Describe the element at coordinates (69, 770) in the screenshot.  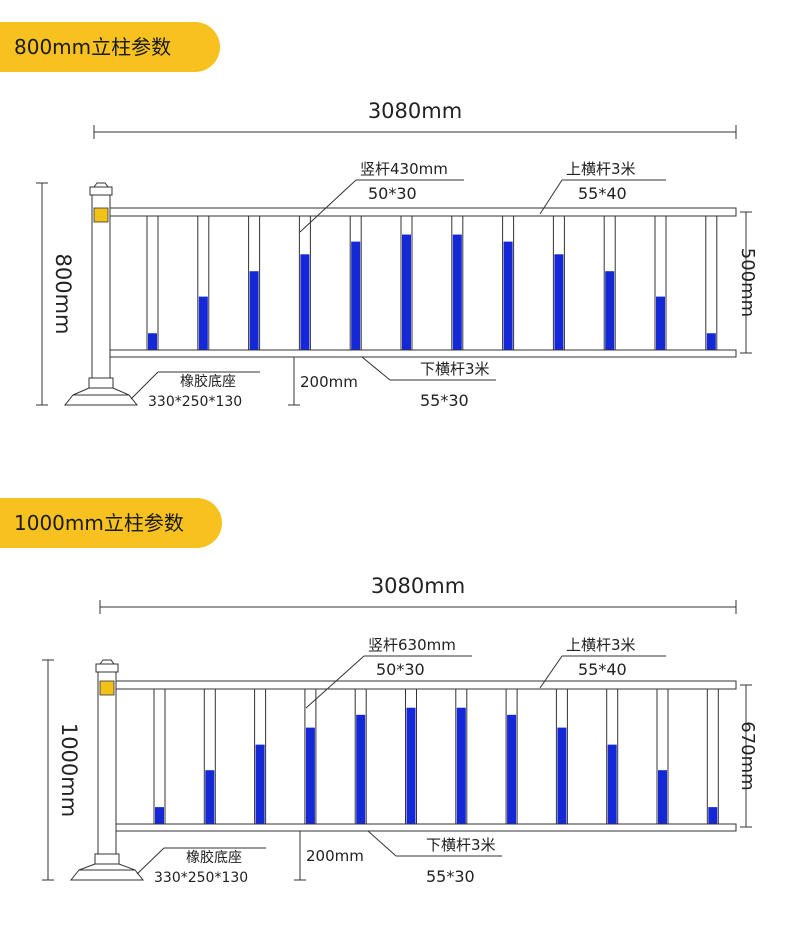
I see `post-height-label: 1000mm` at that location.